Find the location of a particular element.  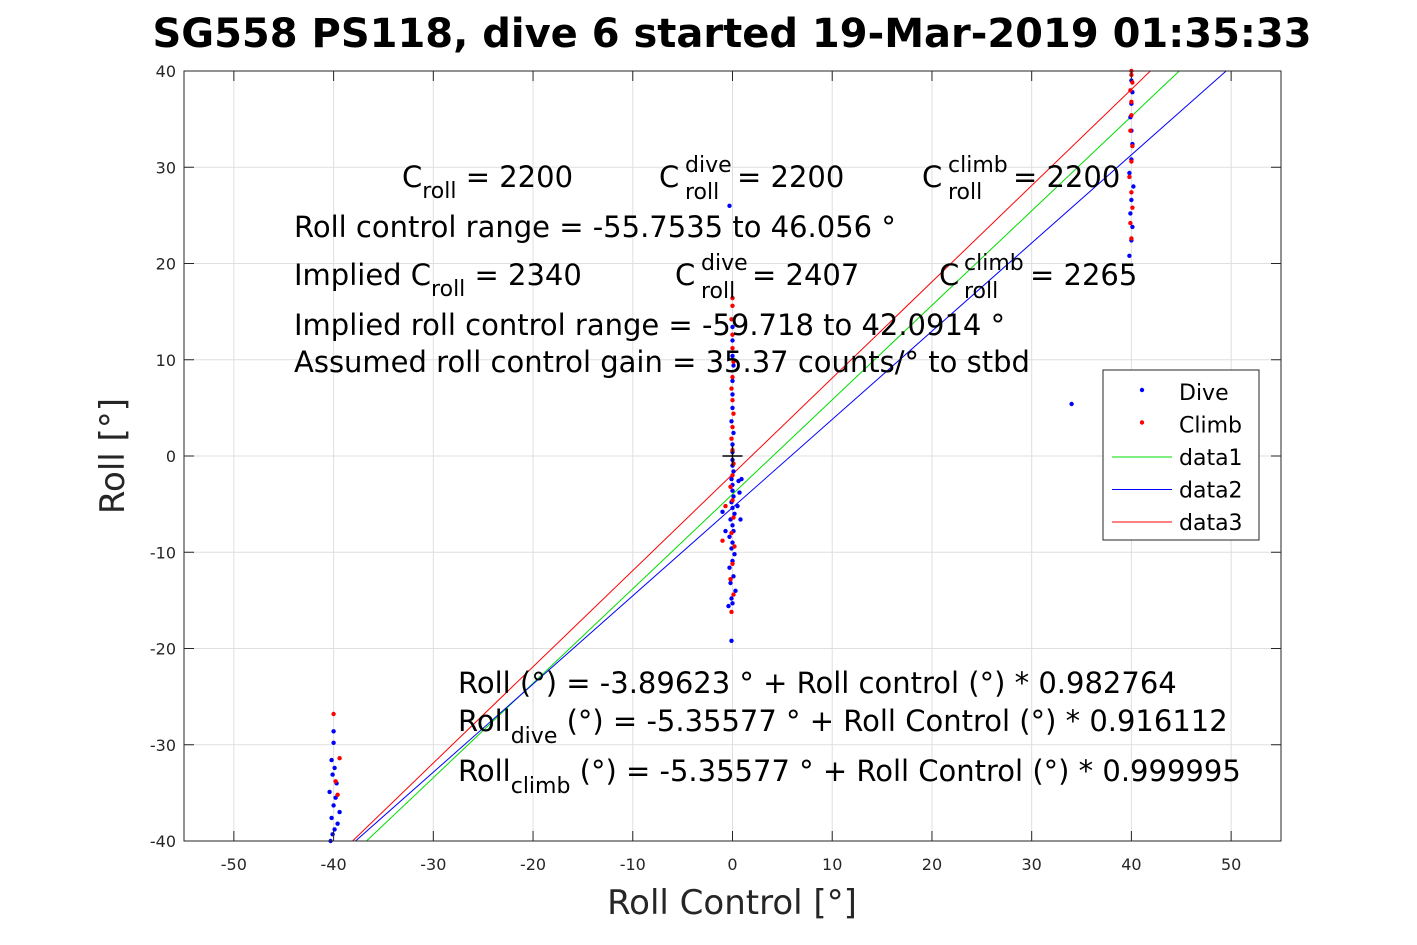

y-tick-label: 10 is located at coordinates (166, 360).